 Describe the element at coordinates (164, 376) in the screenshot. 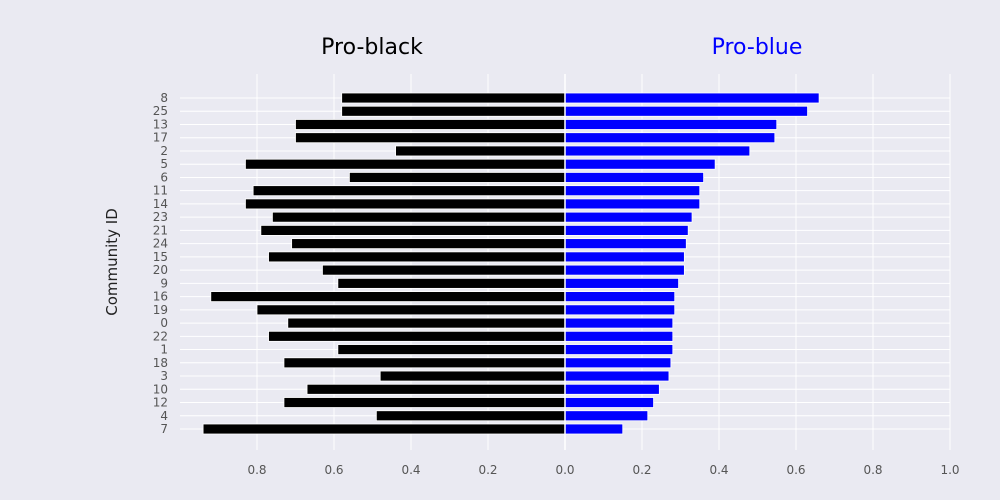

I see `y-tick-label: 3` at that location.